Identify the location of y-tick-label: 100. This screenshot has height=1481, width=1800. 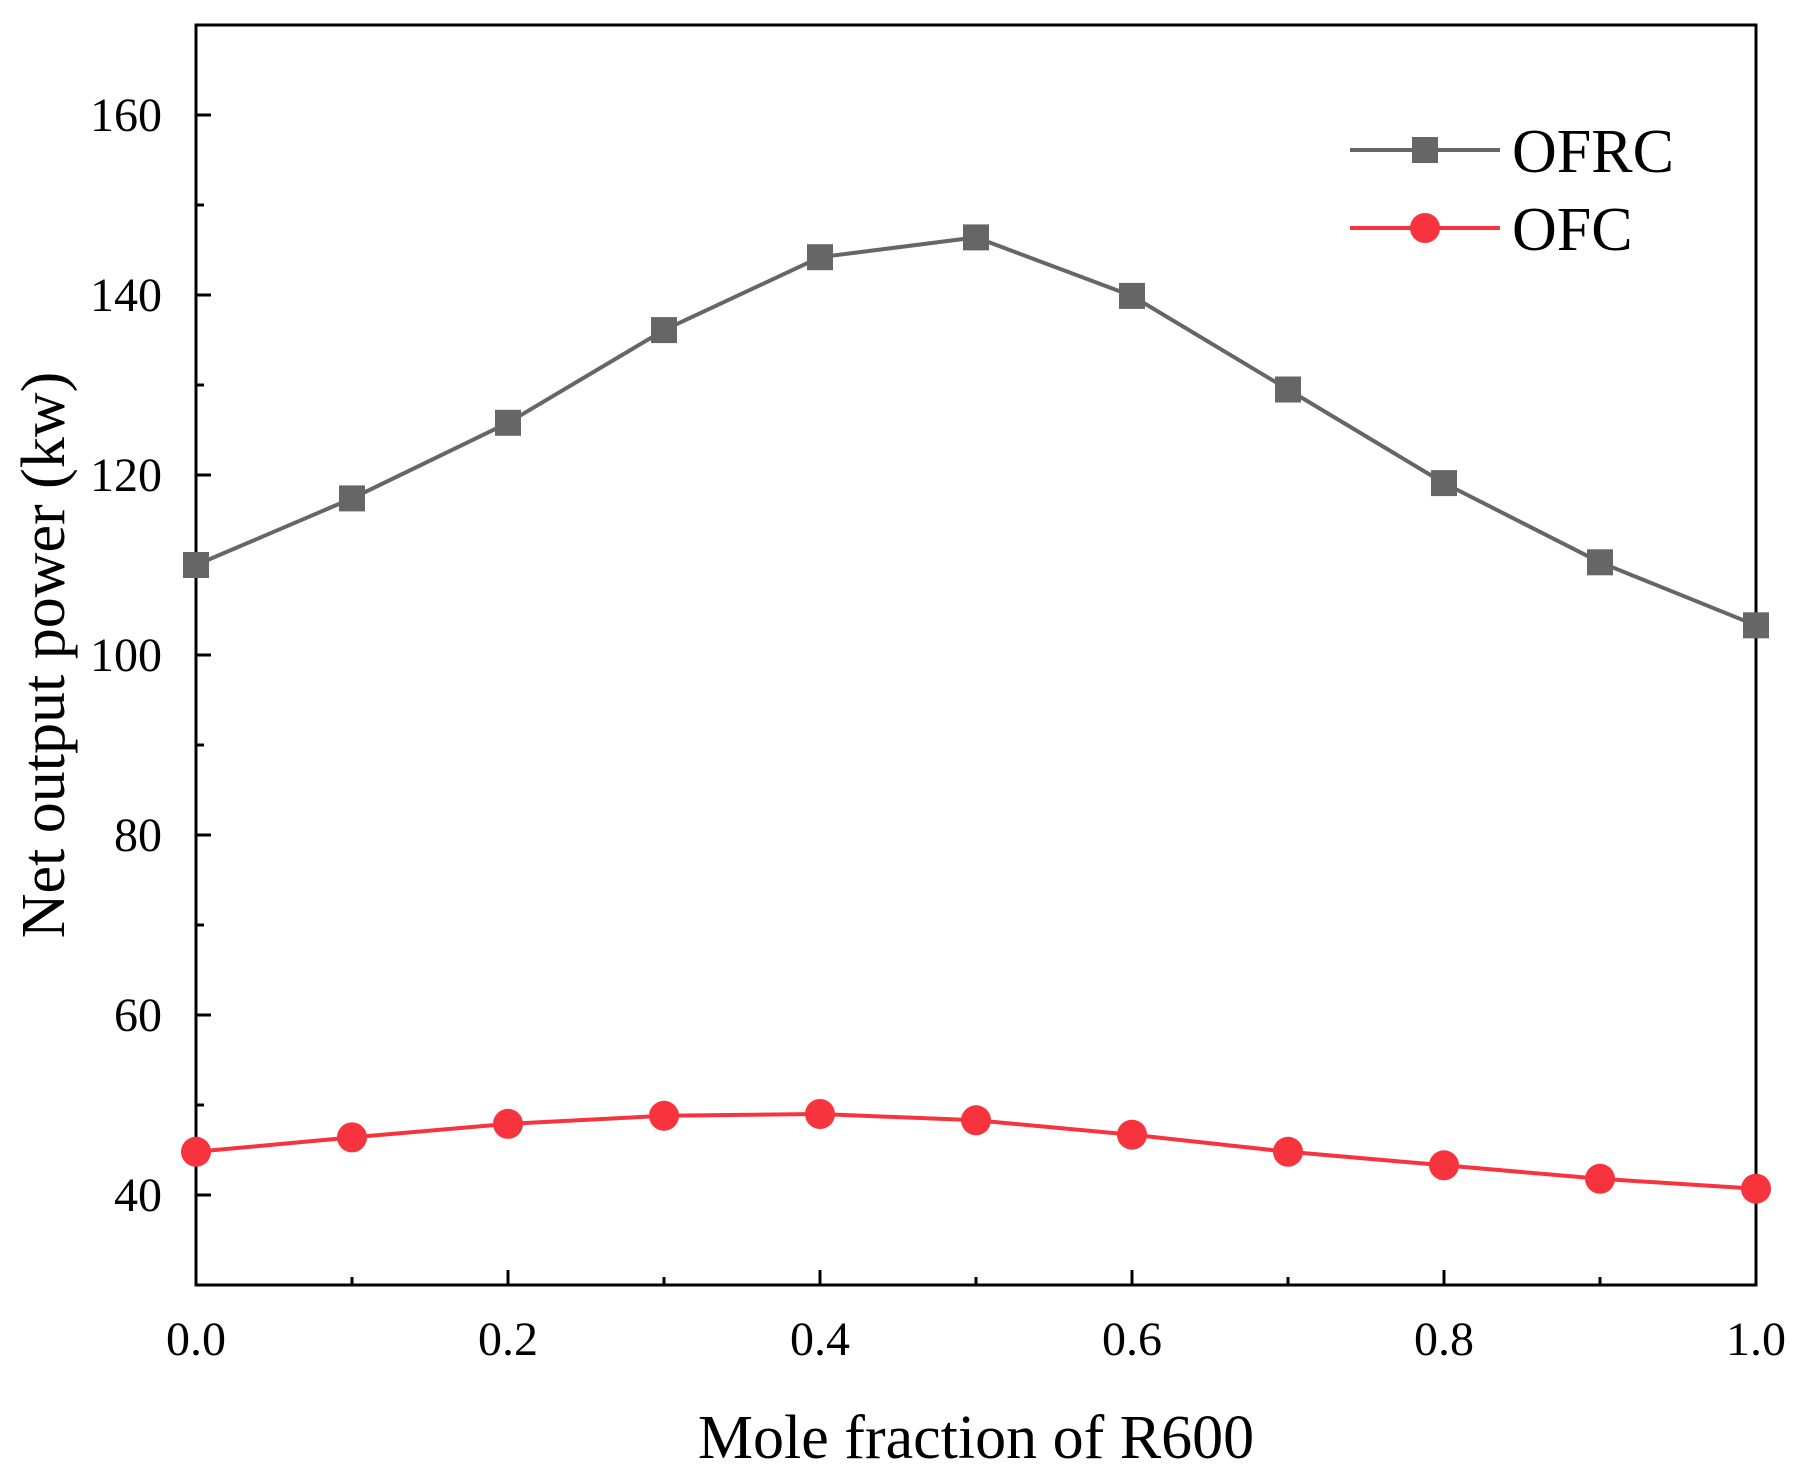
(126, 655).